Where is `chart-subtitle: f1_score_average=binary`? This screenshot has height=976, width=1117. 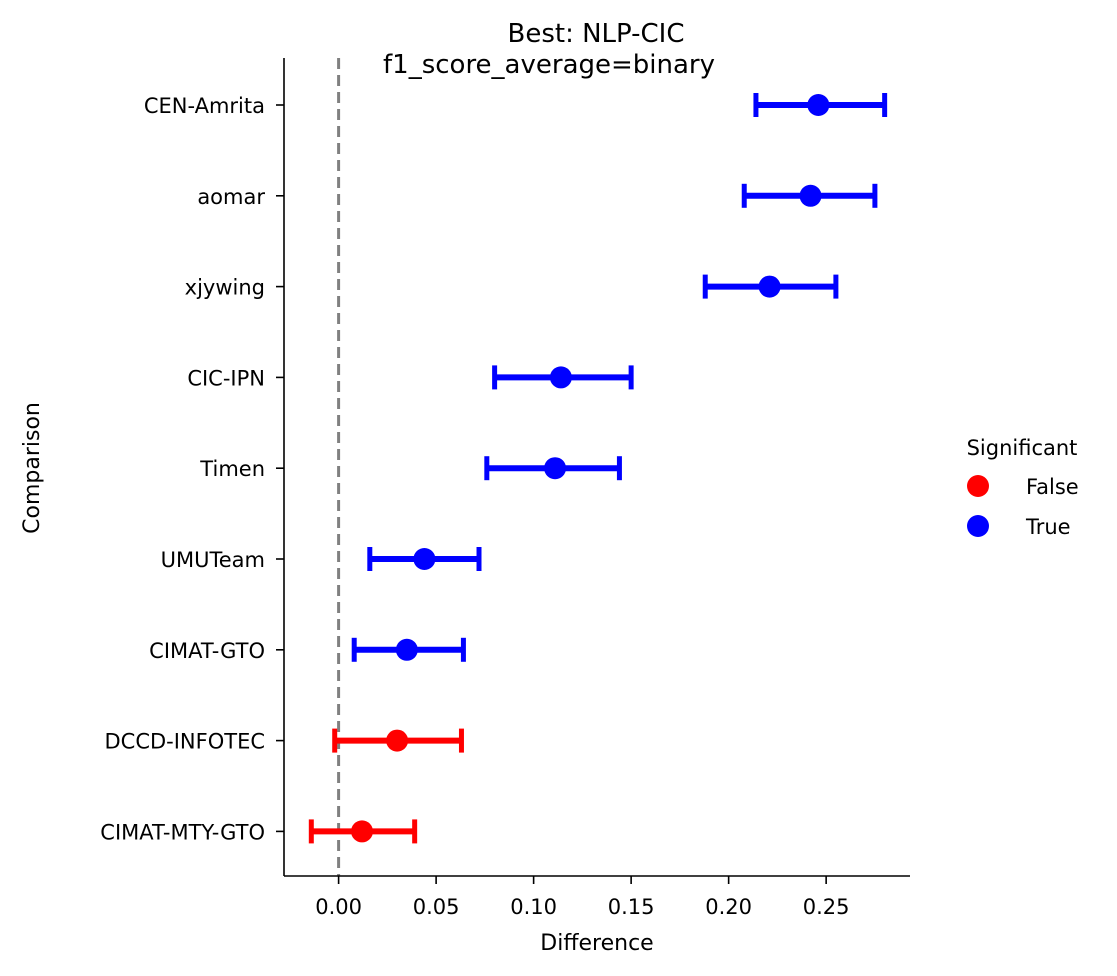
chart-subtitle: f1_score_average=binary is located at coordinates (549, 65).